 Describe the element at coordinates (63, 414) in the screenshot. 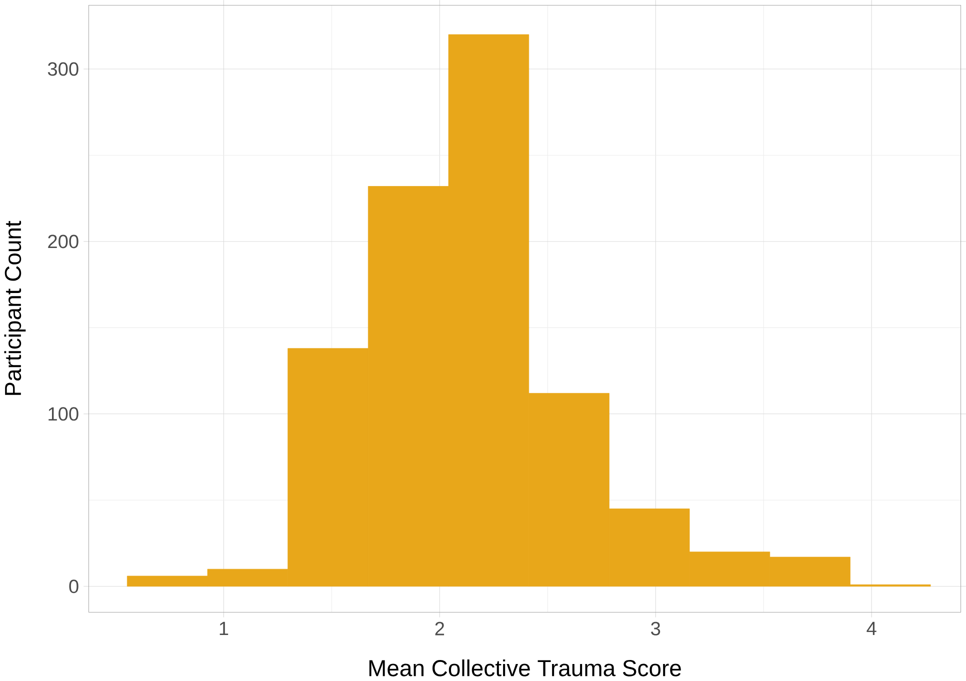

I see `y-tick-label: 100` at that location.